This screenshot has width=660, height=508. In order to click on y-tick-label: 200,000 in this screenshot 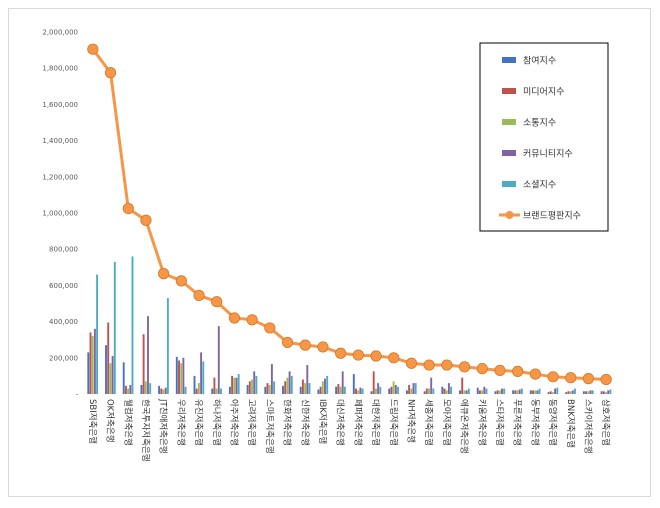, I will do `click(63, 358)`.